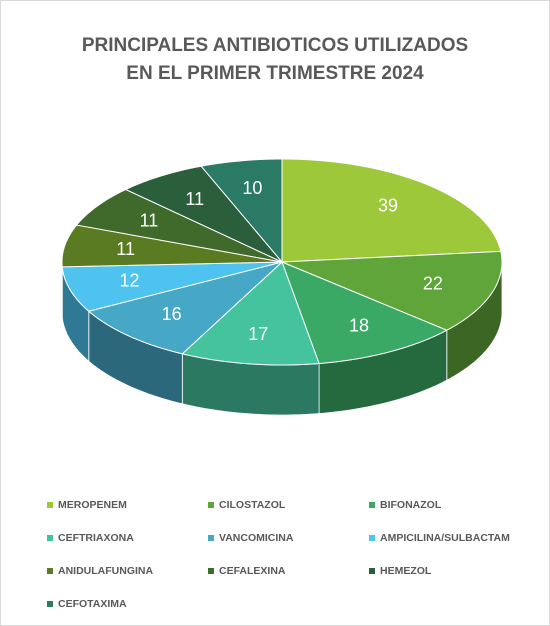 The height and width of the screenshot is (626, 550). Describe the element at coordinates (96, 538) in the screenshot. I see `legend-label: CEFTRIAXONA` at that location.